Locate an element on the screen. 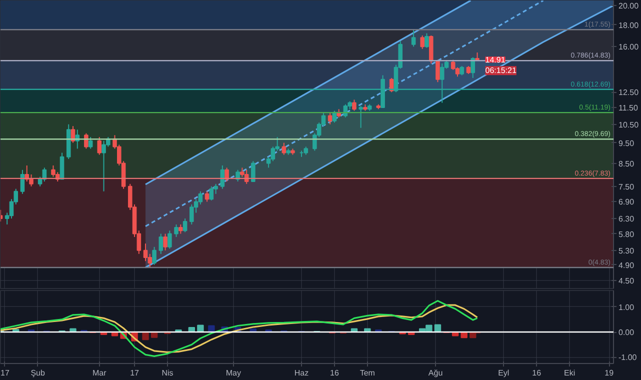 The height and width of the screenshot is (380, 641). y-tick-label: 18.00 is located at coordinates (629, 25).